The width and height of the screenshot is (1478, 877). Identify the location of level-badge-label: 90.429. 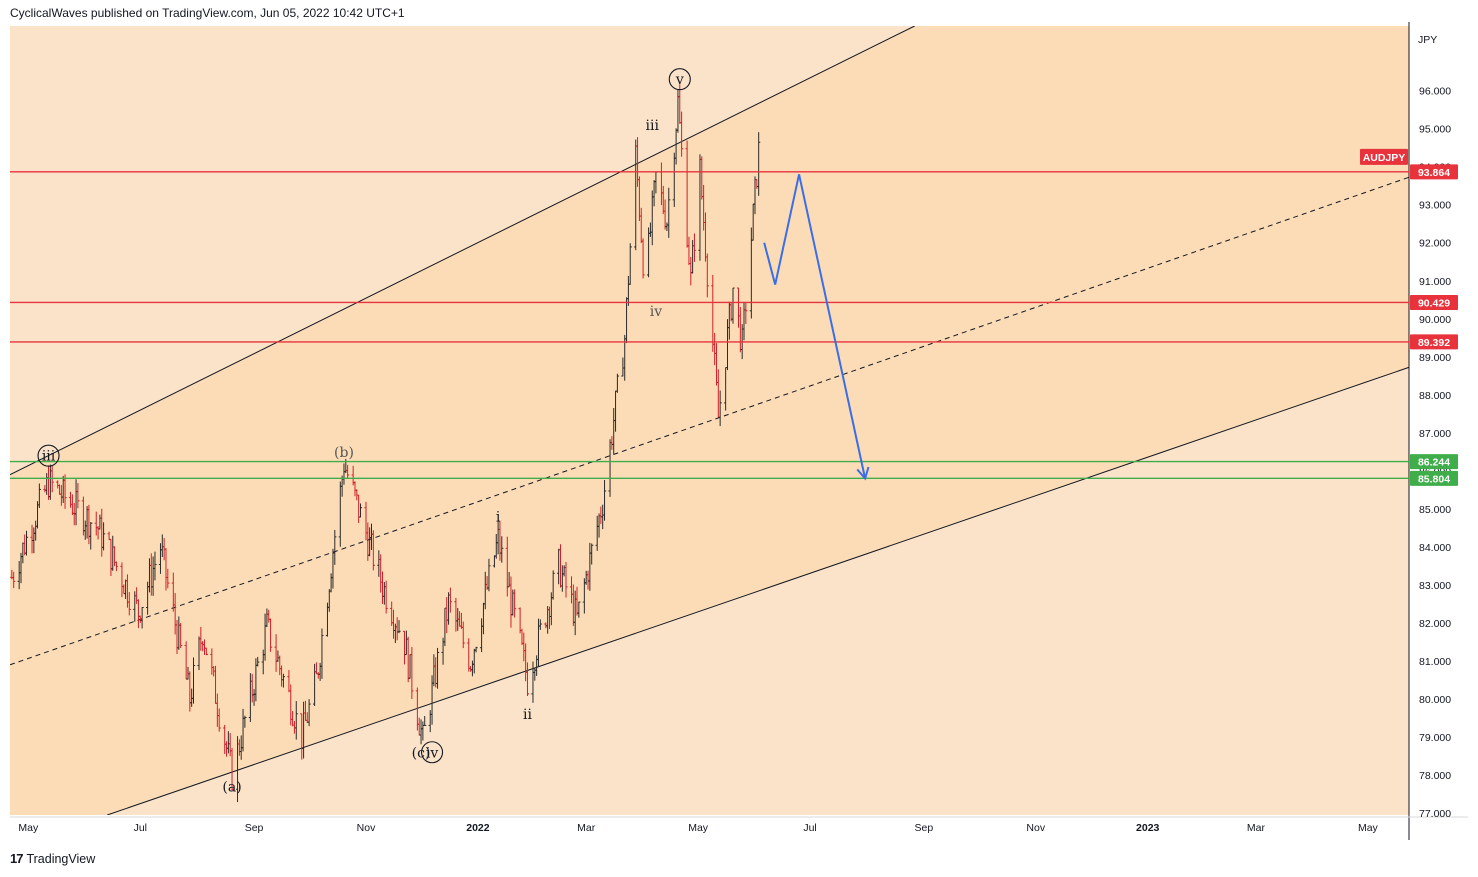
(1434, 303).